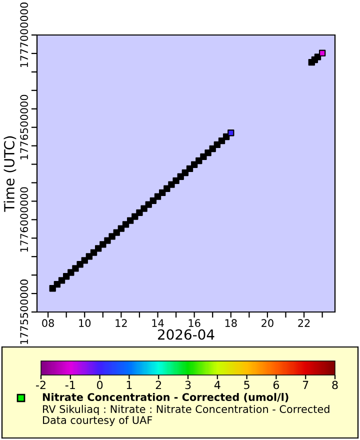 The width and height of the screenshot is (360, 440). Describe the element at coordinates (24, 34) in the screenshot. I see `y-tick-label: 1777000000` at that location.